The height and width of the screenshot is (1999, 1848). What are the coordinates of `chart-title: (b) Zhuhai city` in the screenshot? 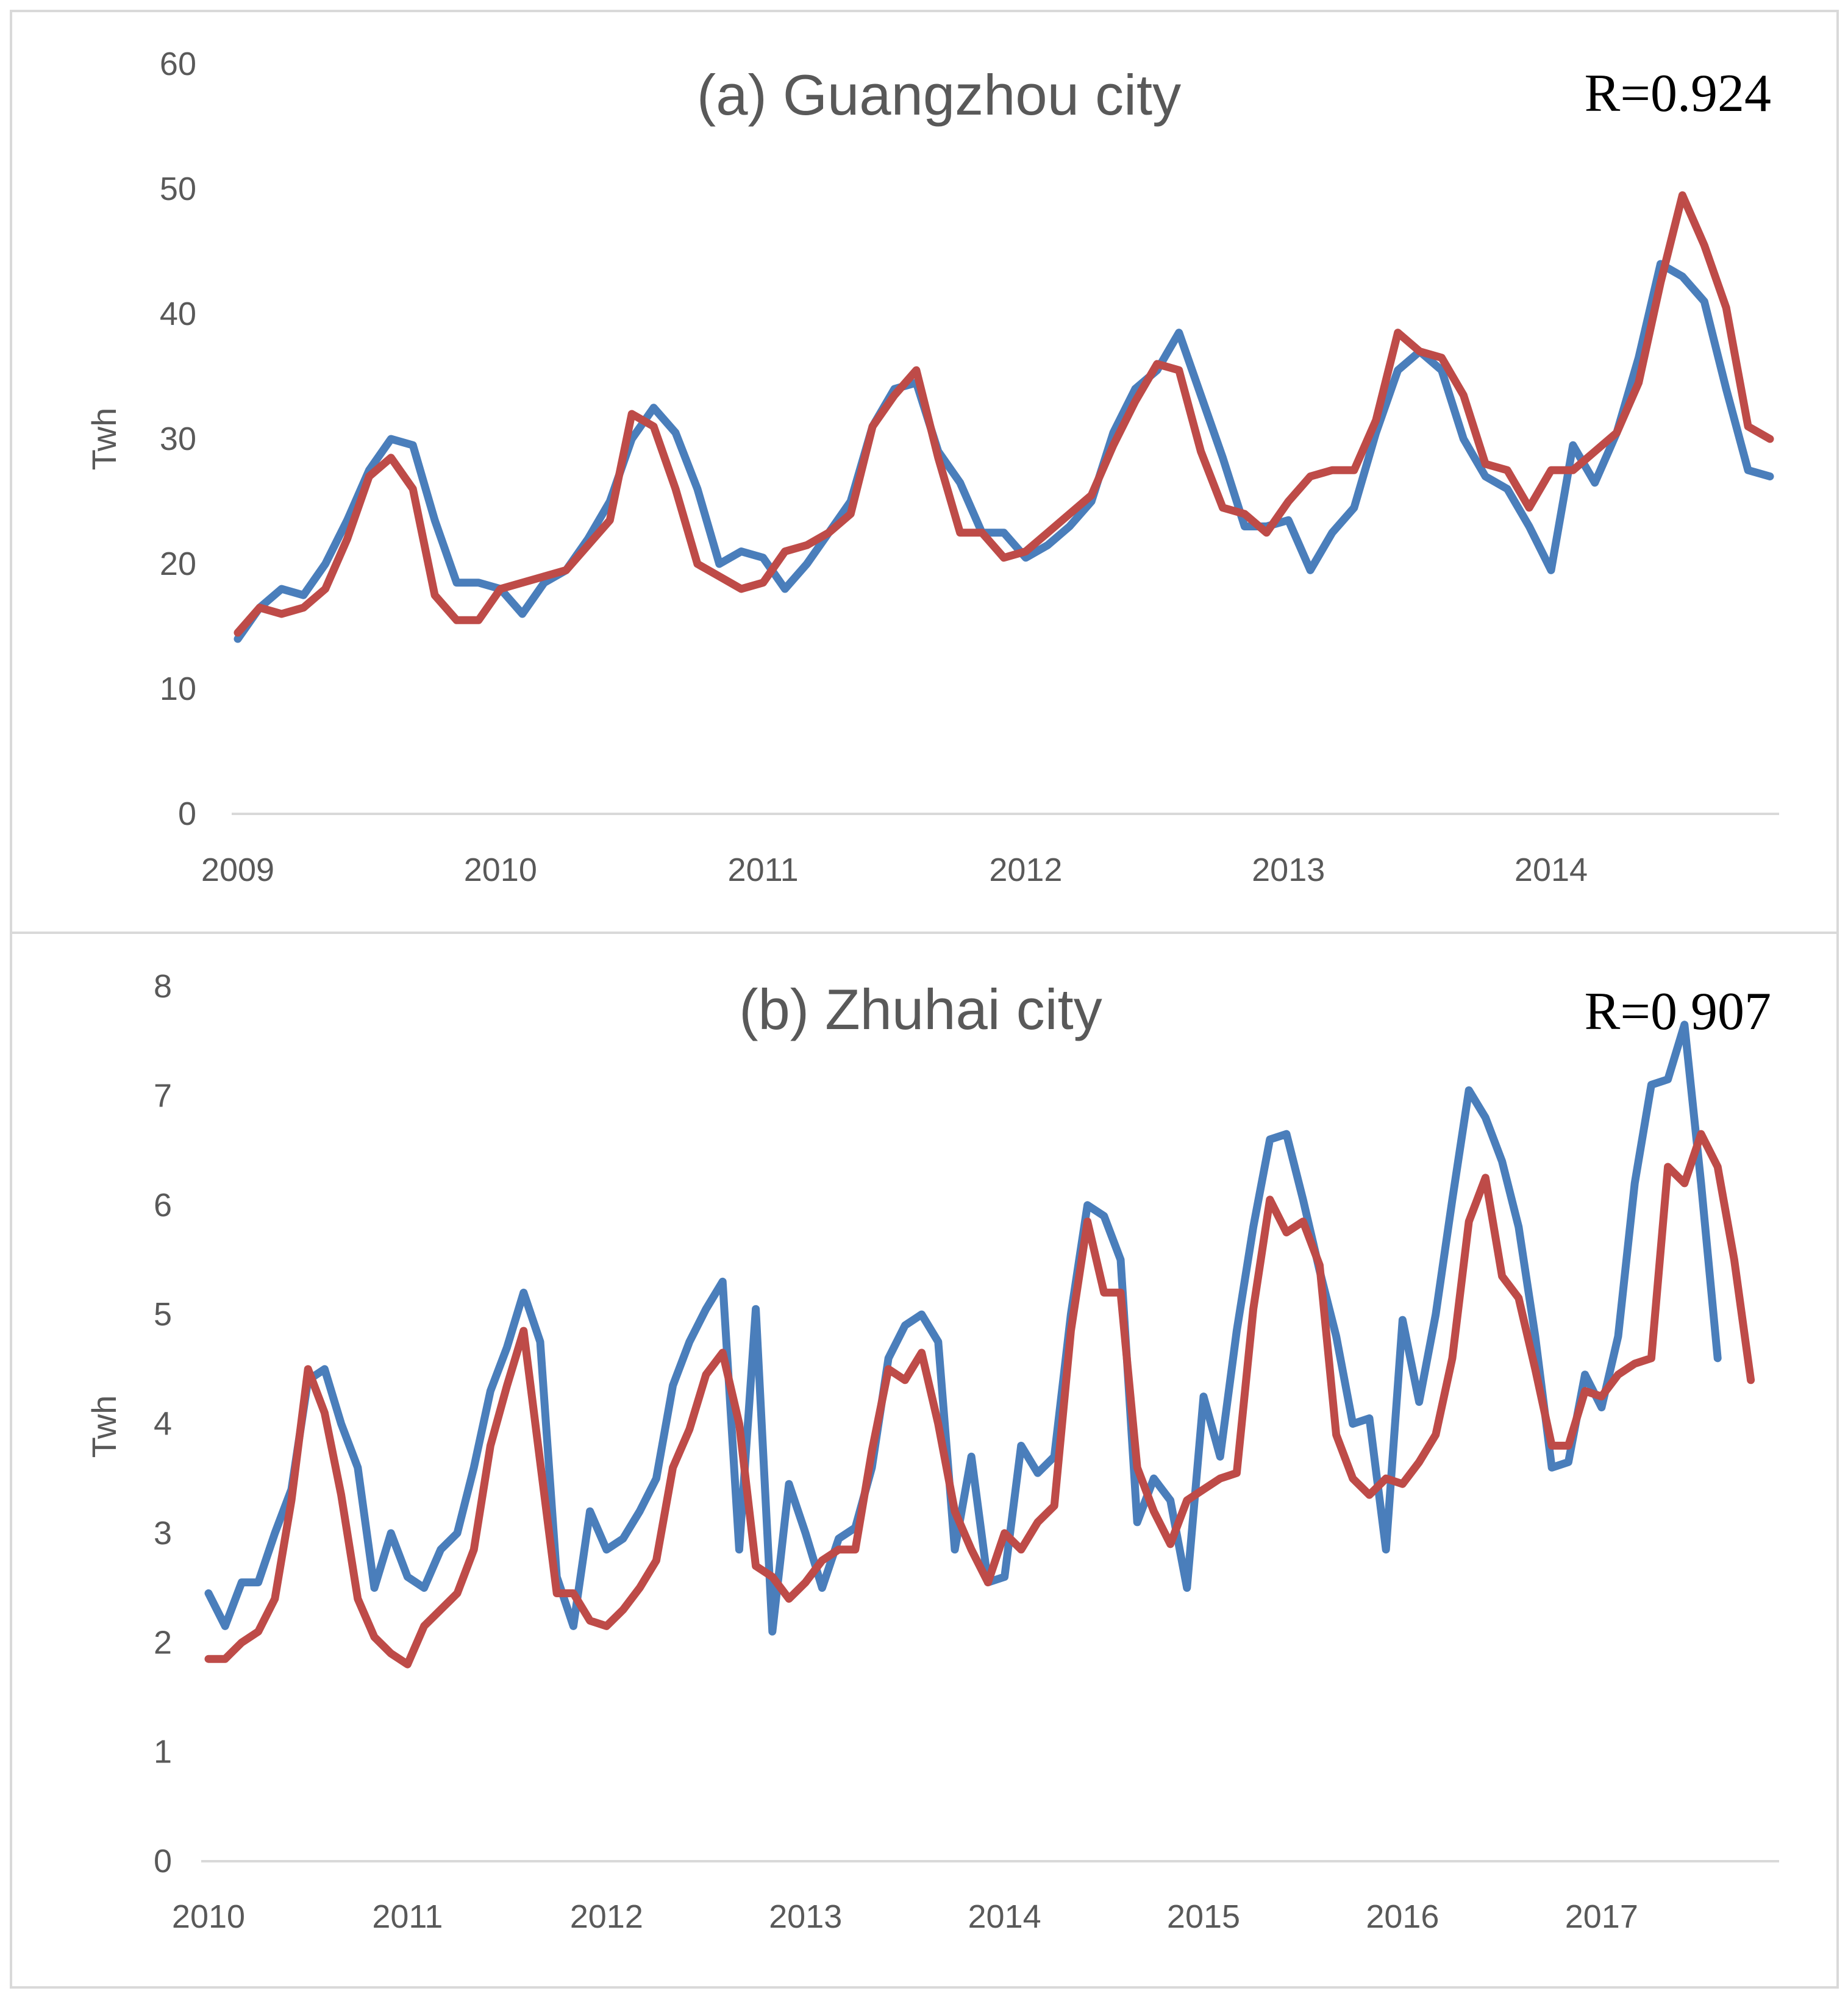 It's located at (920, 1009).